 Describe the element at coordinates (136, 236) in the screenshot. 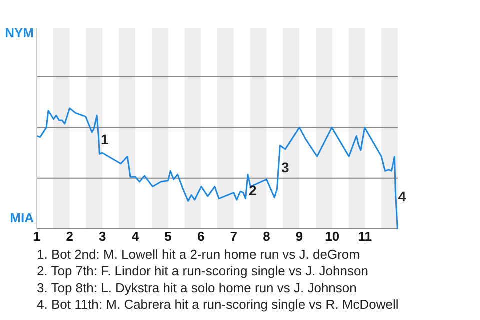

I see `x-tick-label: 4` at that location.